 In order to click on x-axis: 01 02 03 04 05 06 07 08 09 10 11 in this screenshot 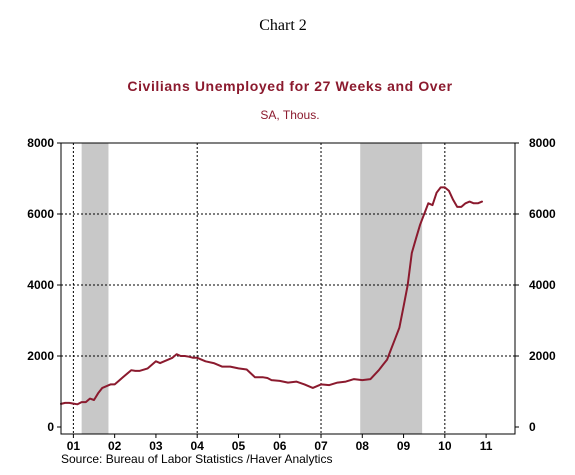, I will do `click(280, 443)`.